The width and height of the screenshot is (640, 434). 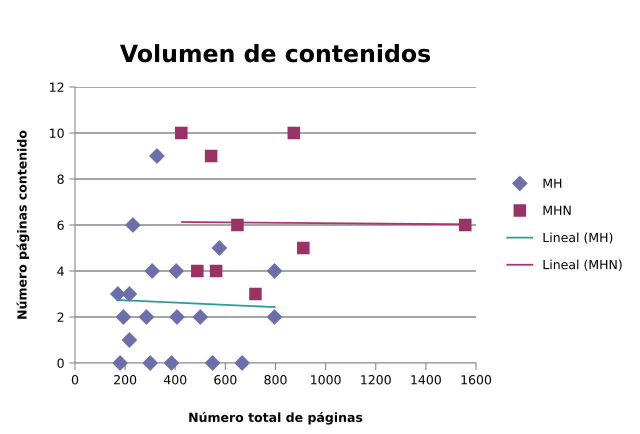 What do you see at coordinates (275, 418) in the screenshot?
I see `x-axis-title: Número total de páginas` at bounding box center [275, 418].